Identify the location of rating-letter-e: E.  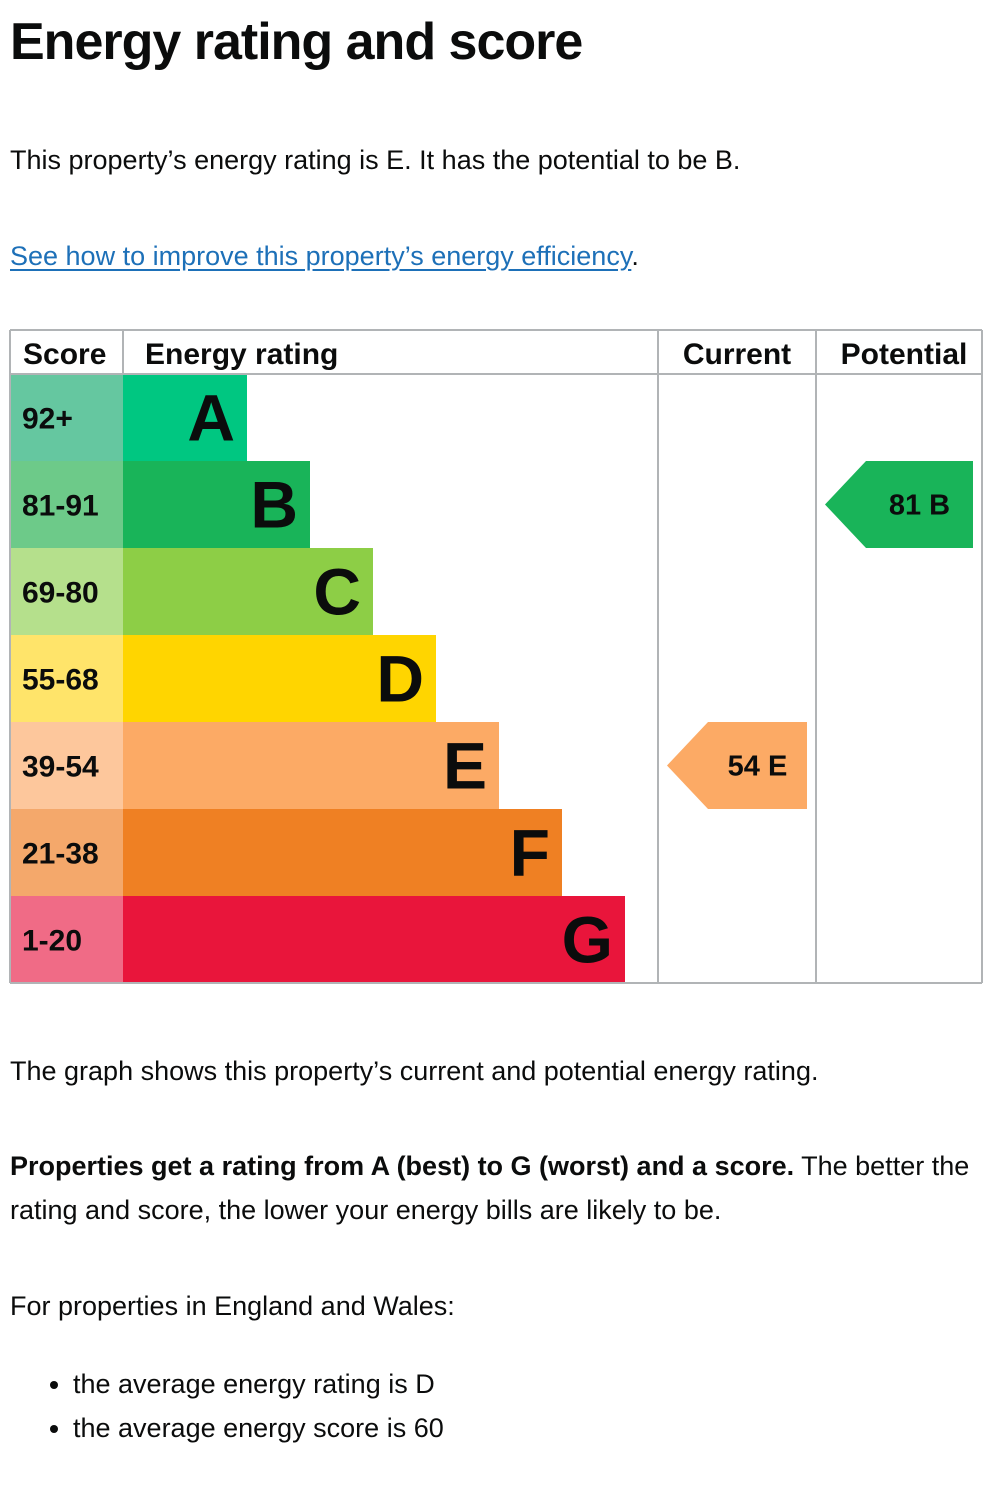
(465, 766).